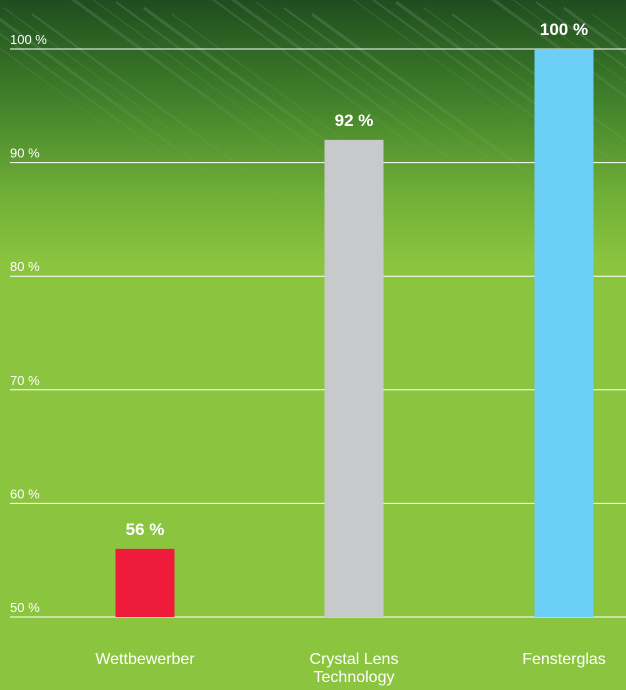  I want to click on y-tick-label: 50 %, so click(25, 607).